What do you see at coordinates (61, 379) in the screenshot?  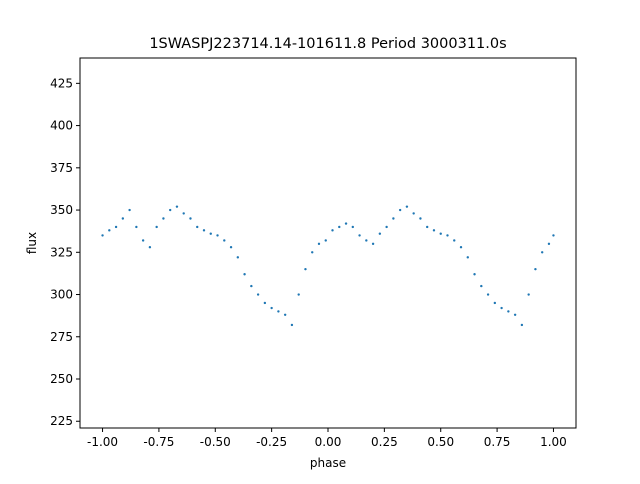 I see `y-tick-label: 250` at bounding box center [61, 379].